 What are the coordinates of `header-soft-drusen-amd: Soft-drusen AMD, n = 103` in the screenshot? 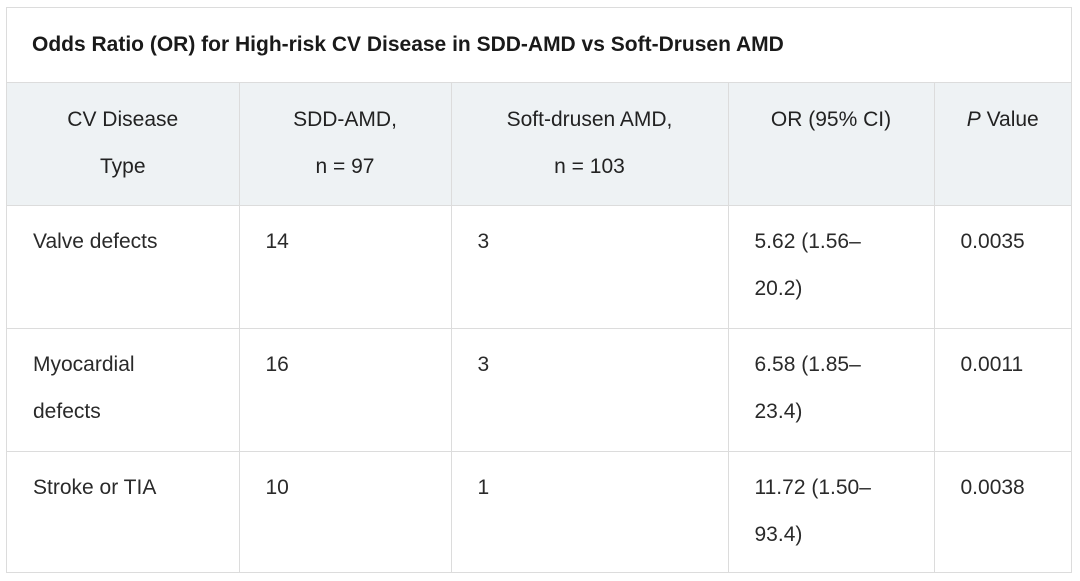 It's located at (590, 144).